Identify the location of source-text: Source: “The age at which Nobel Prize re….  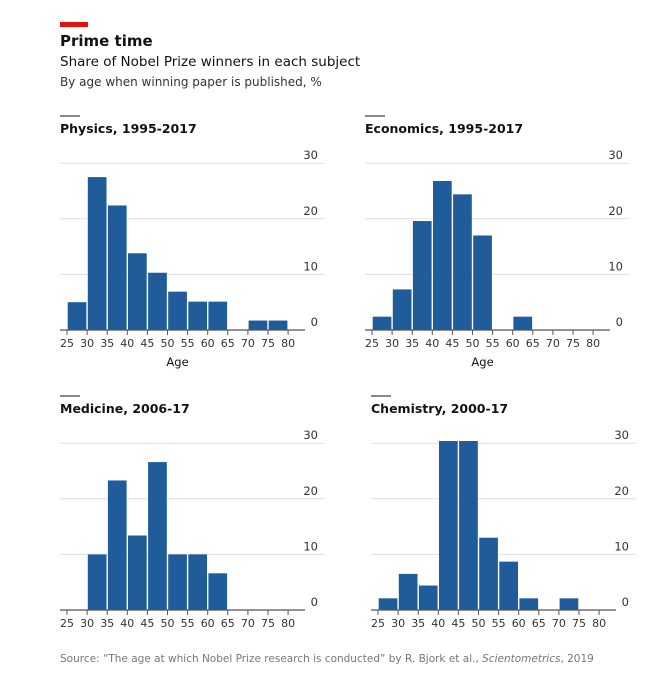
(271, 659).